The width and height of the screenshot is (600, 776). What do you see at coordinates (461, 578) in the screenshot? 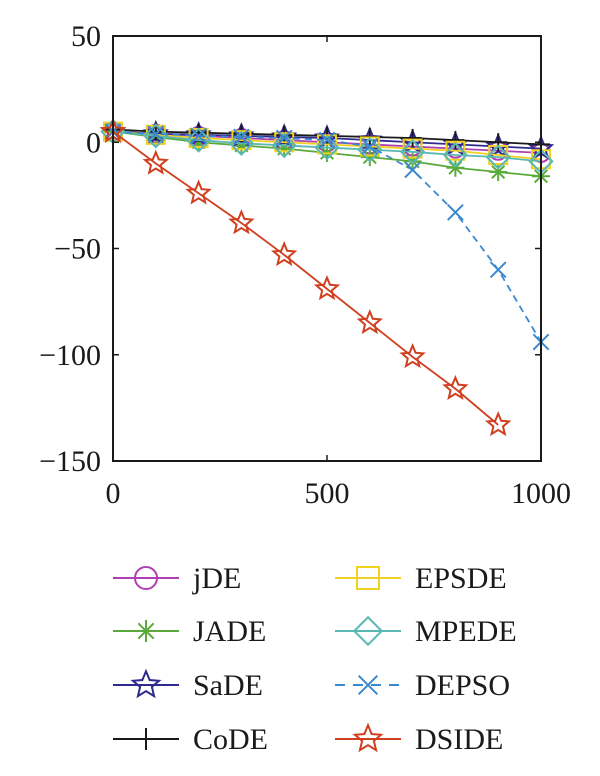
I see `legend-label-epsde: EPSDE` at bounding box center [461, 578].